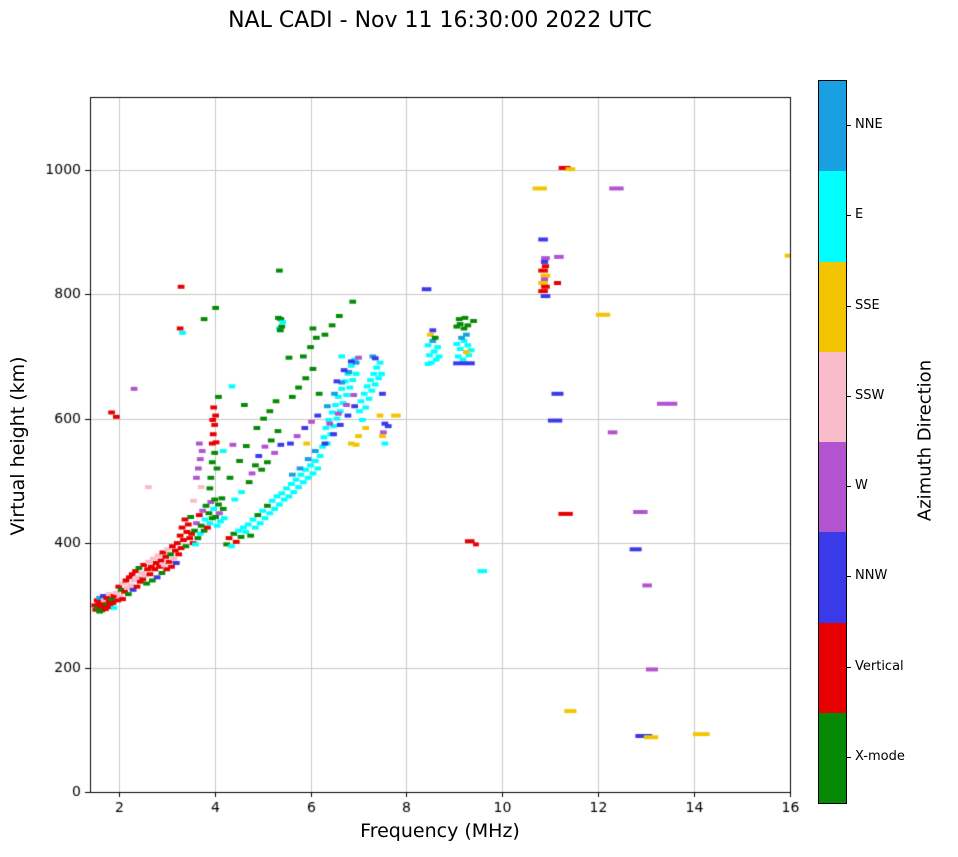  Describe the element at coordinates (880, 756) in the screenshot. I see `colorbar-label-x-mode: X-mode` at that location.